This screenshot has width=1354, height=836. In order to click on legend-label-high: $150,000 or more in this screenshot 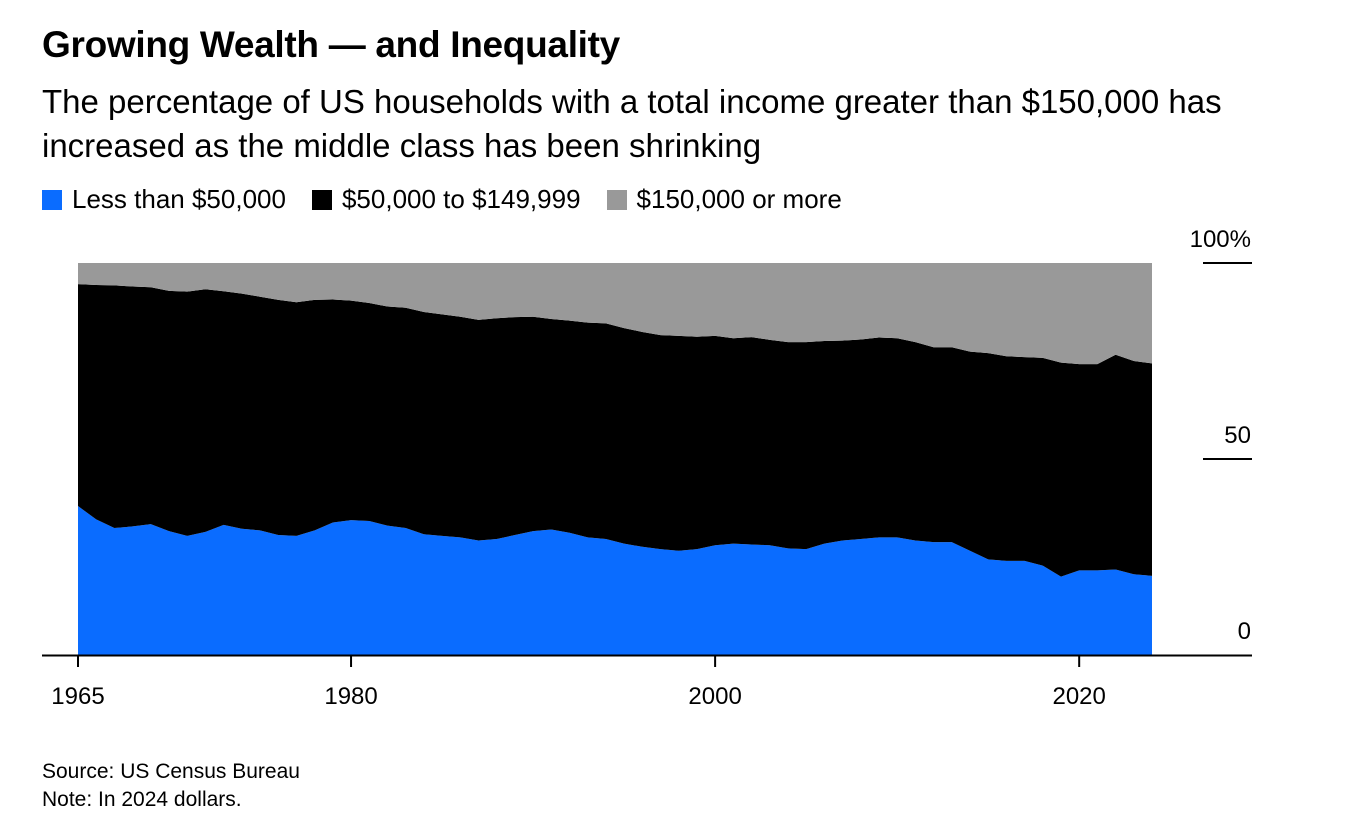, I will do `click(739, 199)`.